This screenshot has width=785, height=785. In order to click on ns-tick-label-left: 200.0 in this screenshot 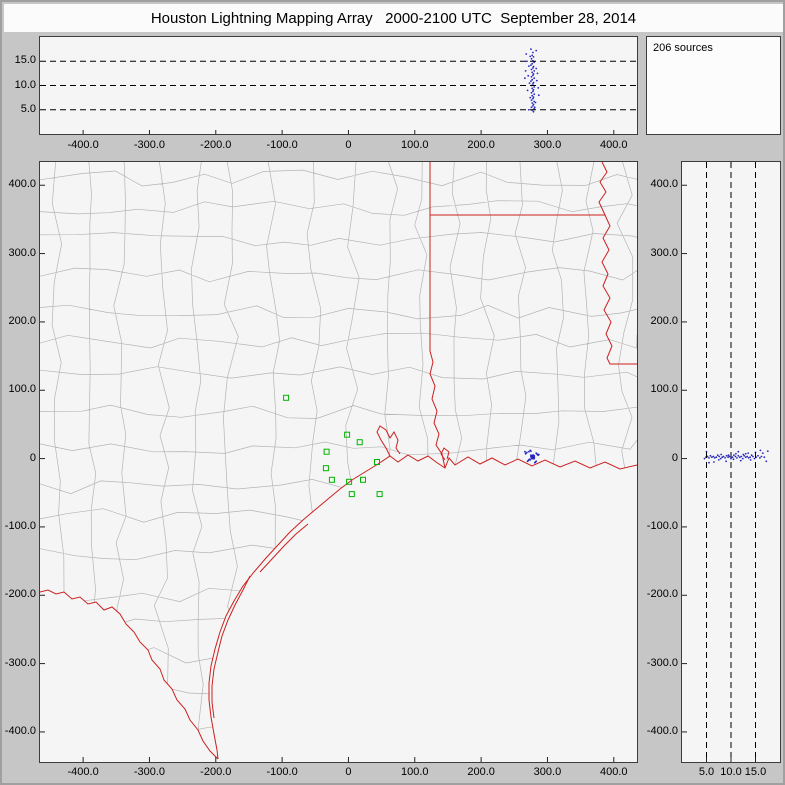, I will do `click(22, 320)`.